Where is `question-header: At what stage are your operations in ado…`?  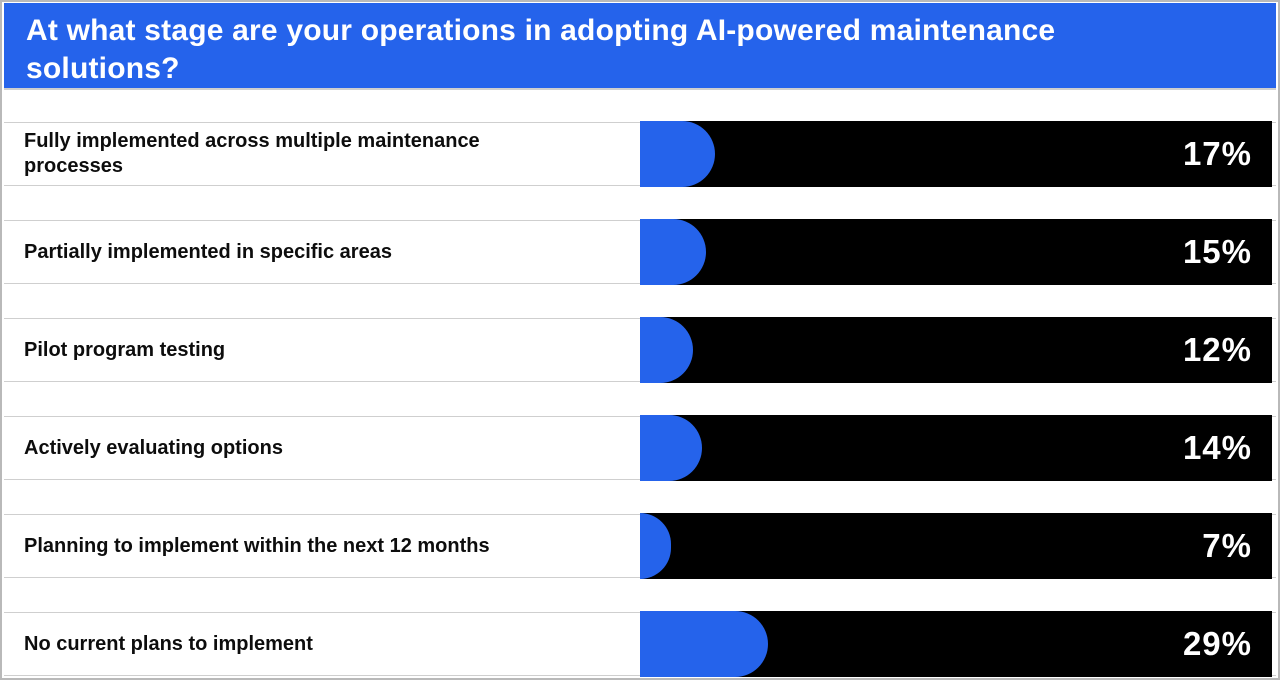
question-header: At what stage are your operations in ado… is located at coordinates (640, 46).